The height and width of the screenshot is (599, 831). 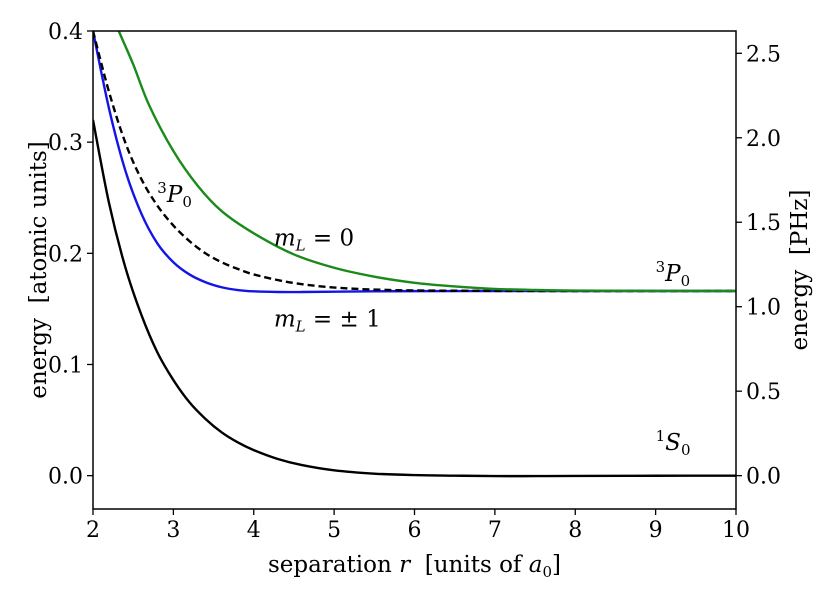 What do you see at coordinates (173, 530) in the screenshot?
I see `x-tick-label: 3` at bounding box center [173, 530].